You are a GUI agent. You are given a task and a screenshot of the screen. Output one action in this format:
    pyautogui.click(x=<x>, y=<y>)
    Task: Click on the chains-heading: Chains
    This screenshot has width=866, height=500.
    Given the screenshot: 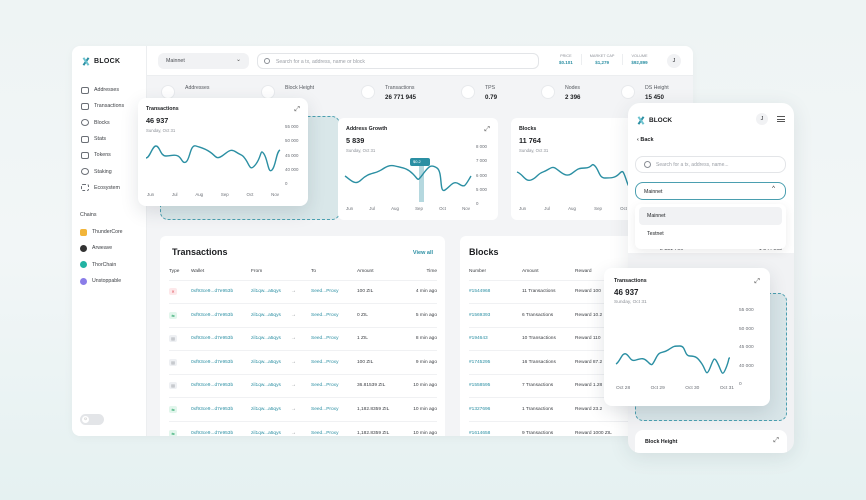 What is the action you would take?
    pyautogui.click(x=88, y=215)
    